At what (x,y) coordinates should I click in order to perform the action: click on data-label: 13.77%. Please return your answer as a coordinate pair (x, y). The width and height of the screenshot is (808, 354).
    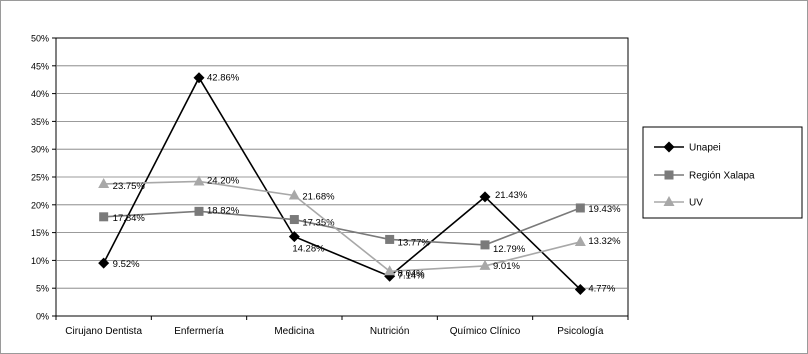
    Looking at the image, I should click on (414, 242).